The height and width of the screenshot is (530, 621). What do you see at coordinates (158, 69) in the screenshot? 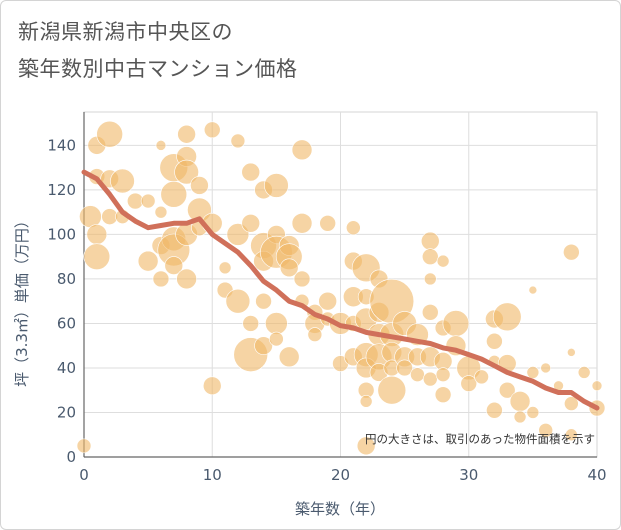
I see `chart-title-line2: 築年数別中古マンション価格` at bounding box center [158, 69].